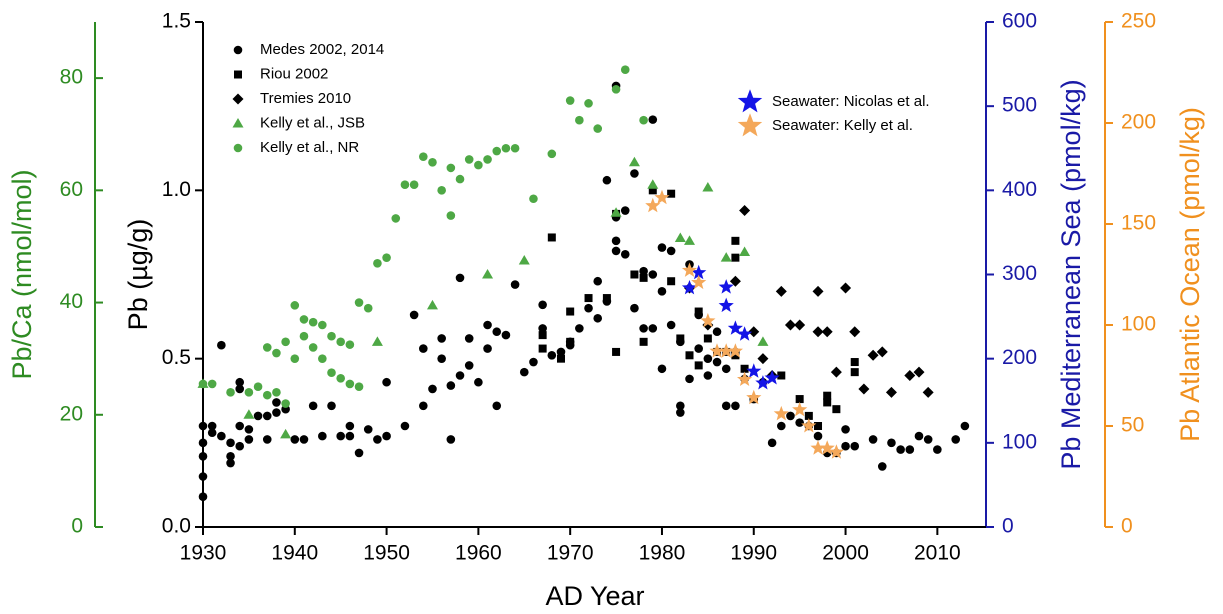 This screenshot has width=1223, height=614. I want to click on y-tick-label: 100, so click(1019, 441).